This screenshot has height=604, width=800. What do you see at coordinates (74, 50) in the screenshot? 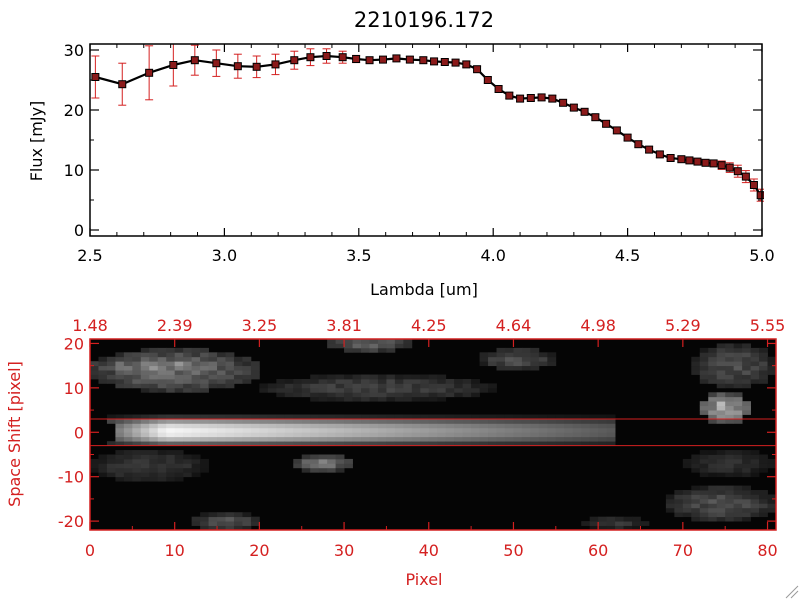
I see `top-y-tick-label: 30` at bounding box center [74, 50].